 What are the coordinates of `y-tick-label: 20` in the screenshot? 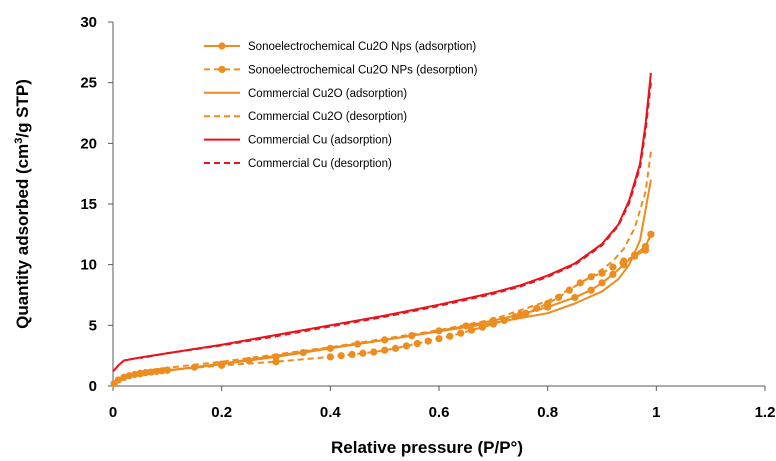 It's located at (88, 143).